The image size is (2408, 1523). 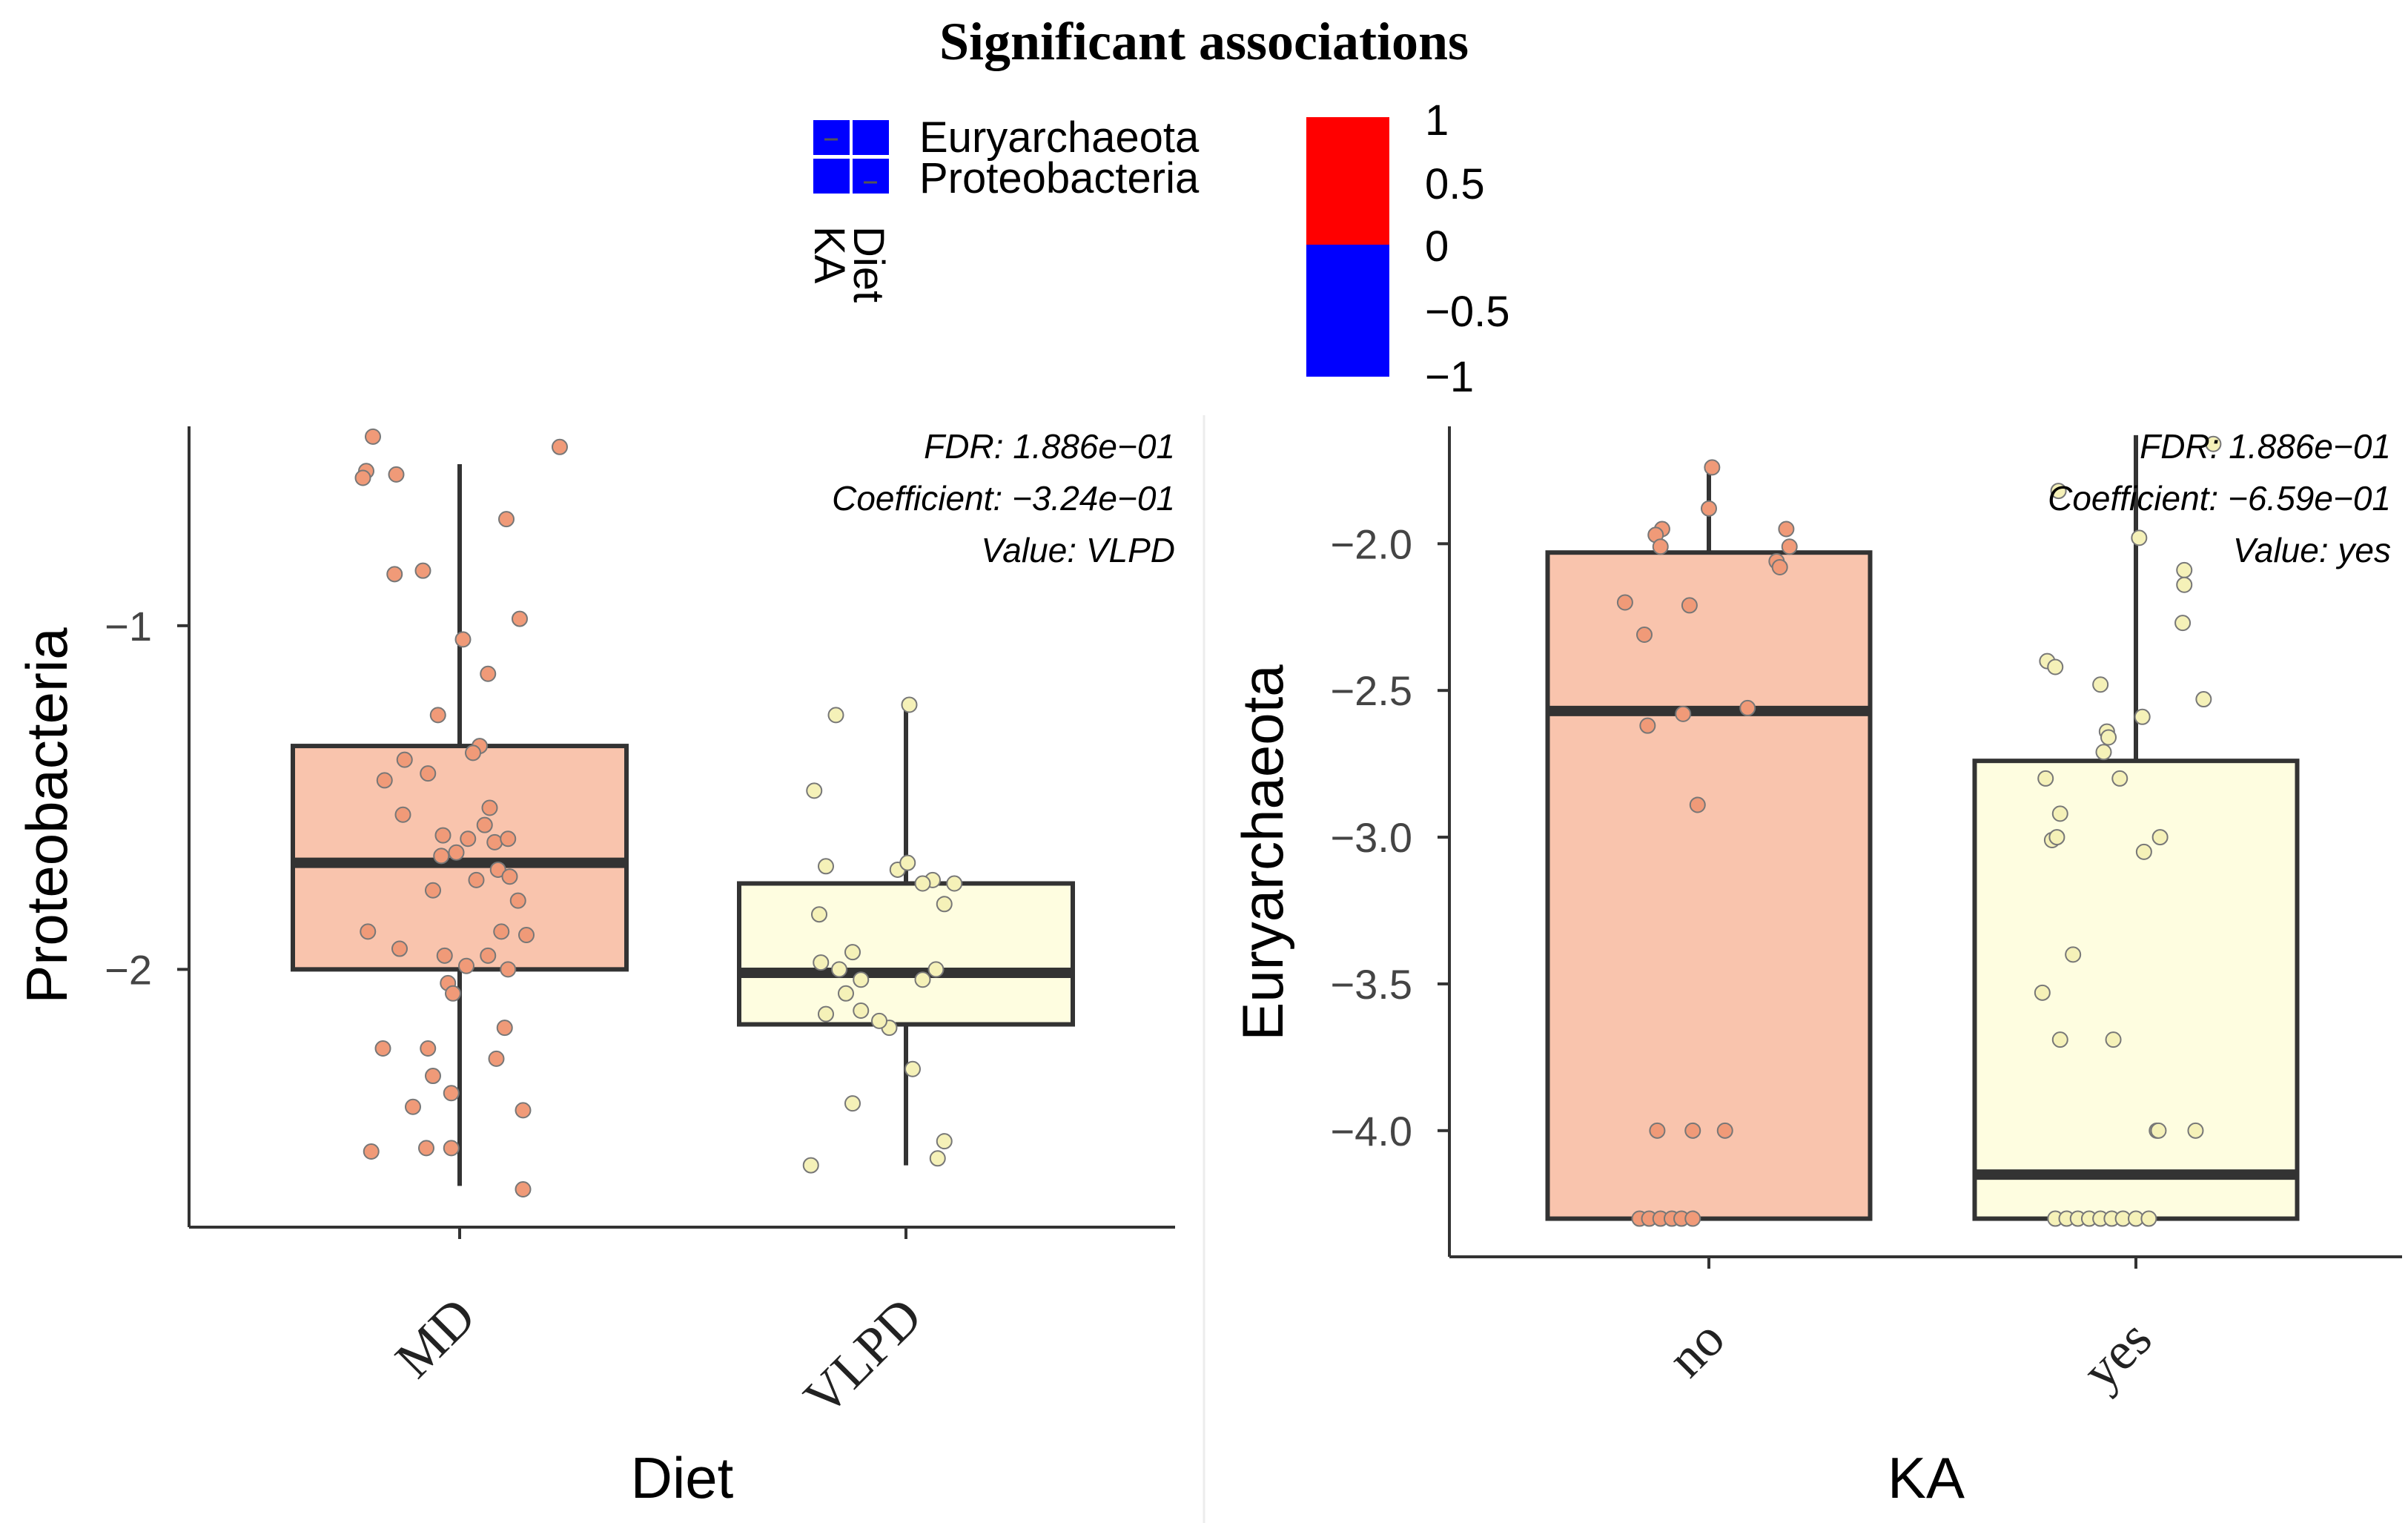 I want to click on y-tick-label: −2.0, so click(x=1371, y=544).